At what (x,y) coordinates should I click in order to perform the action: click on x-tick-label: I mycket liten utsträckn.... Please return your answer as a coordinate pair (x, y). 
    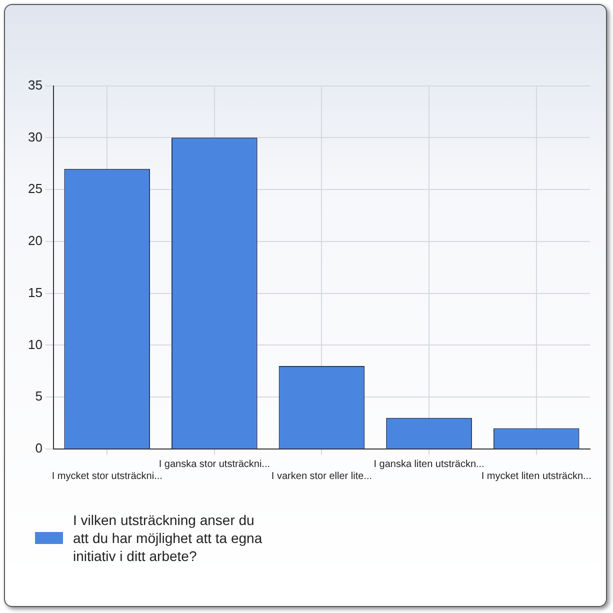
    Looking at the image, I should click on (536, 476).